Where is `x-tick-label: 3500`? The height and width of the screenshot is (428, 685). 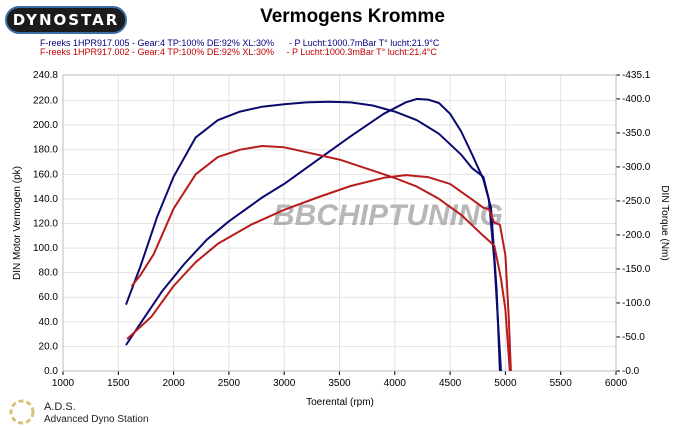
x-tick-label: 3500 is located at coordinates (339, 383).